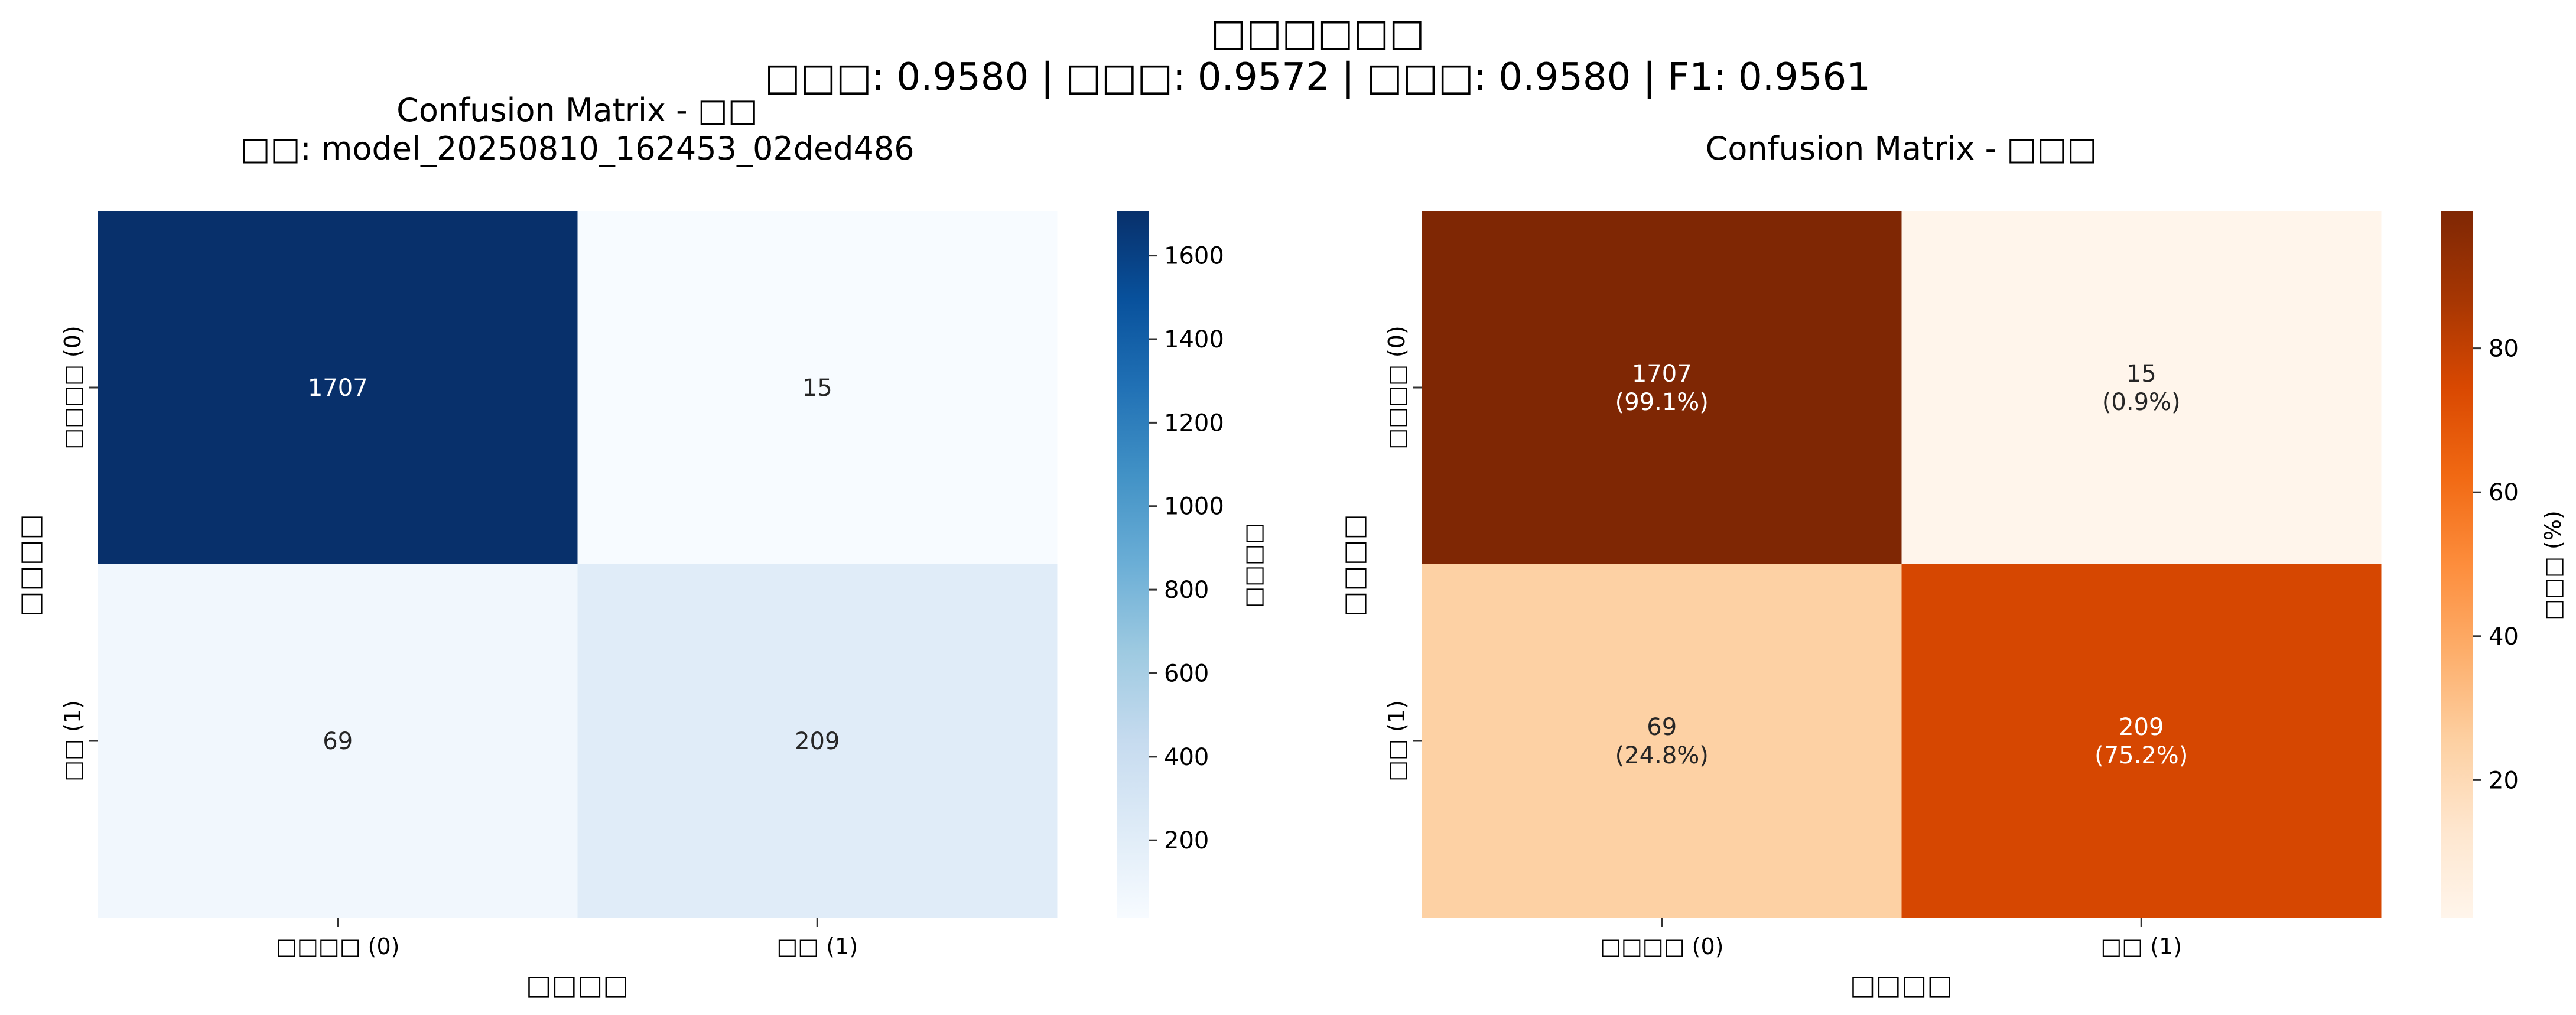 The height and width of the screenshot is (1015, 2576). I want to click on cell-percent-label: (24.8%), so click(1662, 755).